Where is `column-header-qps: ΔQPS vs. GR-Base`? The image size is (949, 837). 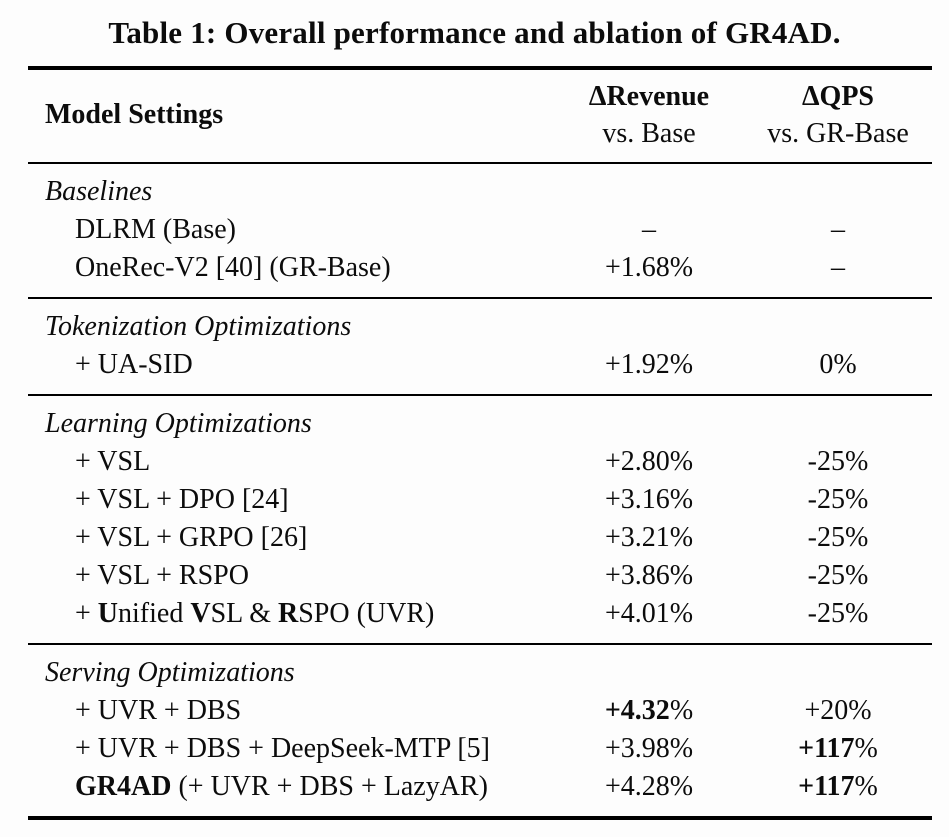
column-header-qps: ΔQPS vs. GR-Base is located at coordinates (838, 115).